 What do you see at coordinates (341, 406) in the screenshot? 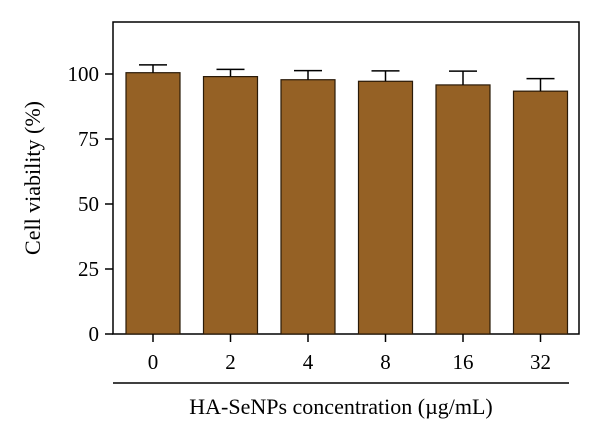
I see `x-axis-label: HA-SeNPs concentration (µg/mL)` at bounding box center [341, 406].